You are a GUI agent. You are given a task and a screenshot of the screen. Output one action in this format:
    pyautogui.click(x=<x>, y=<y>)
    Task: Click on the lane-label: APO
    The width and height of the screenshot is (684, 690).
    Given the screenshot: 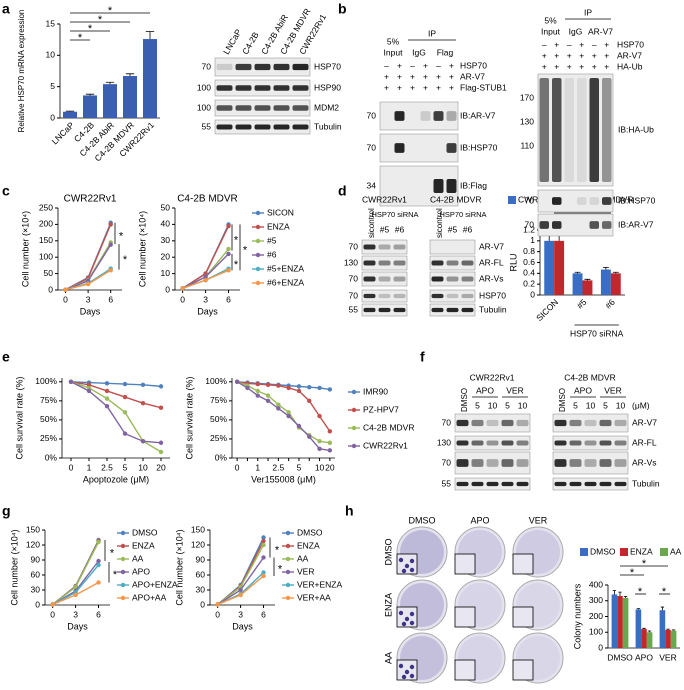 What is the action you would take?
    pyautogui.click(x=485, y=390)
    